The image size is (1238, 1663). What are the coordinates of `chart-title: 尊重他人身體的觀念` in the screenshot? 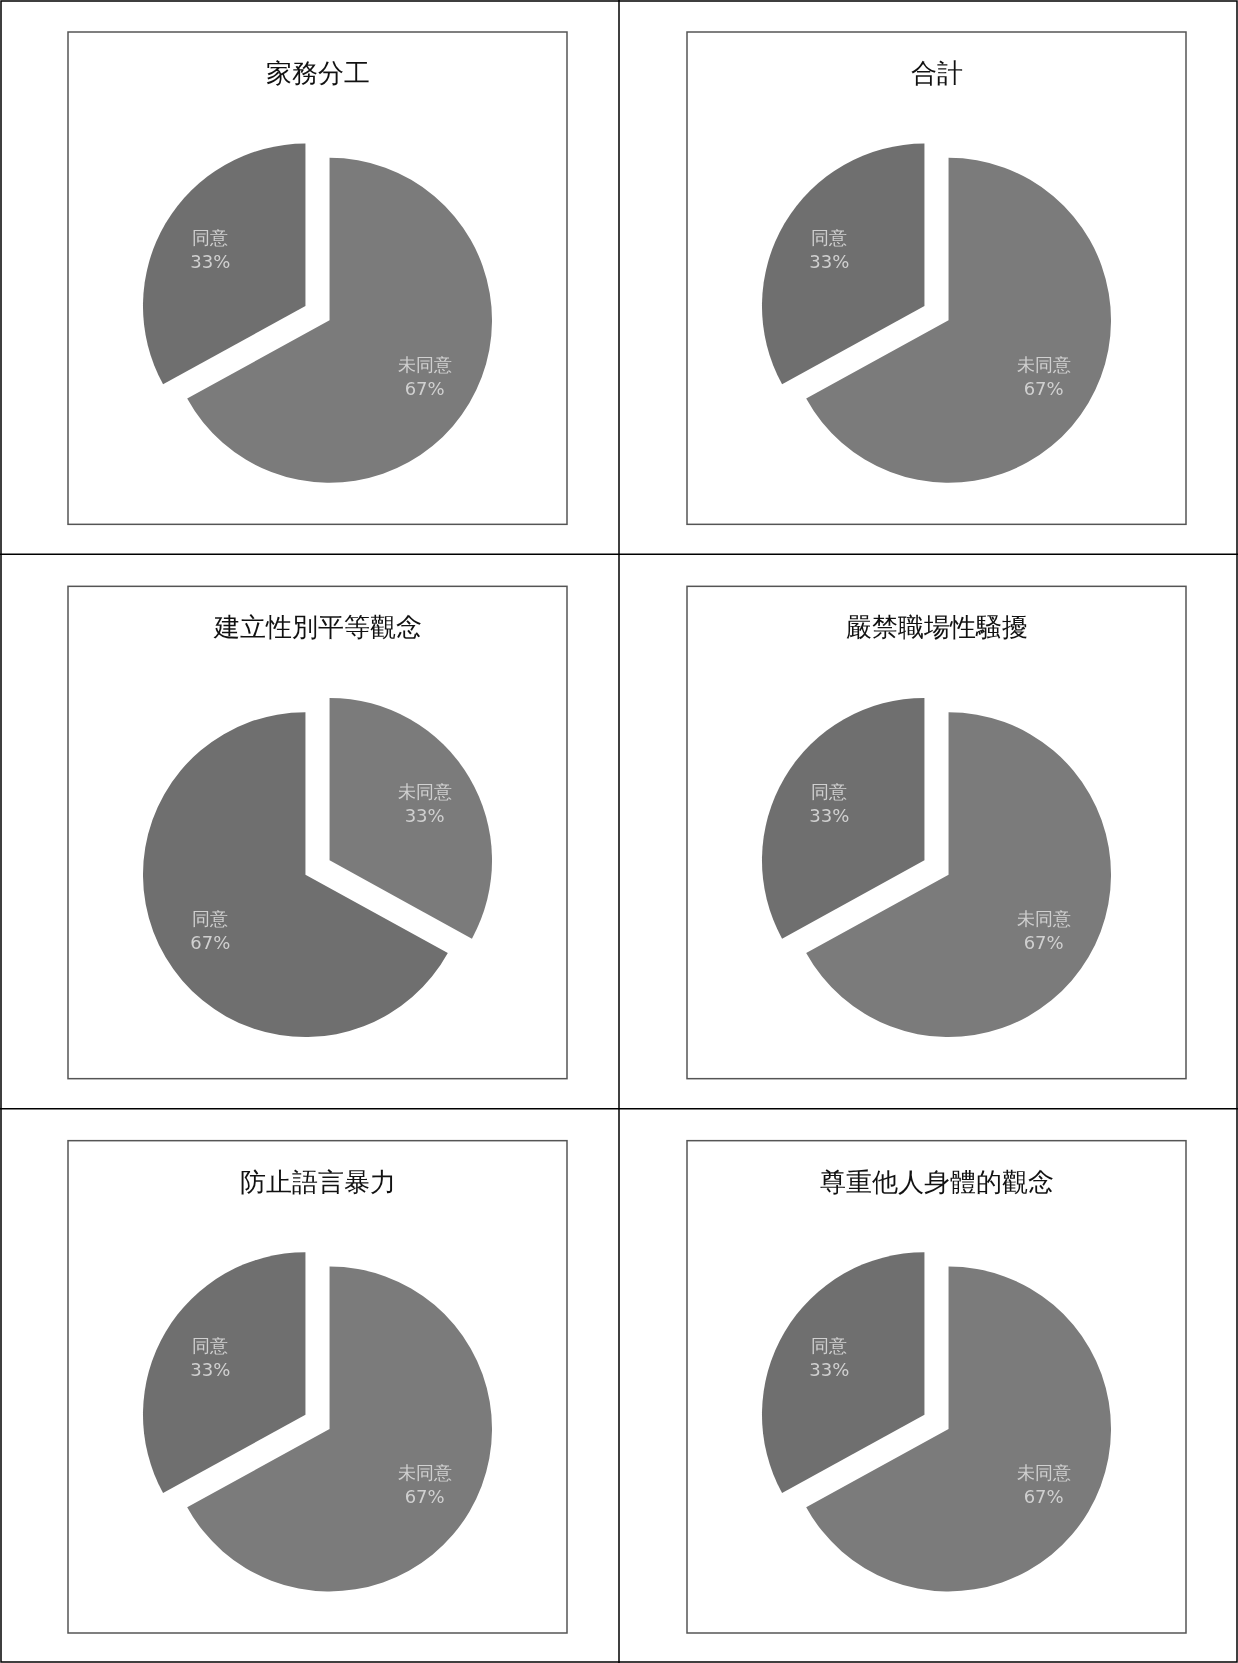 It's located at (936, 1181).